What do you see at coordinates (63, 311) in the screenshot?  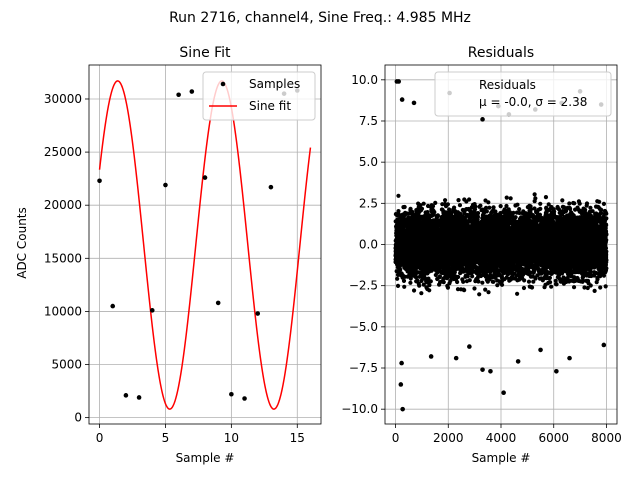 I see `sine-fit-ytick-label-2: 10000` at bounding box center [63, 311].